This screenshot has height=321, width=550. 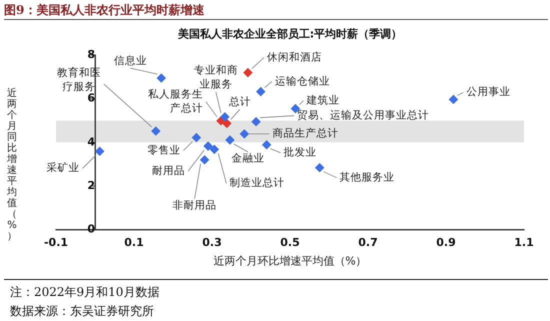 I want to click on x-tick-label: 0.1, so click(x=134, y=243).